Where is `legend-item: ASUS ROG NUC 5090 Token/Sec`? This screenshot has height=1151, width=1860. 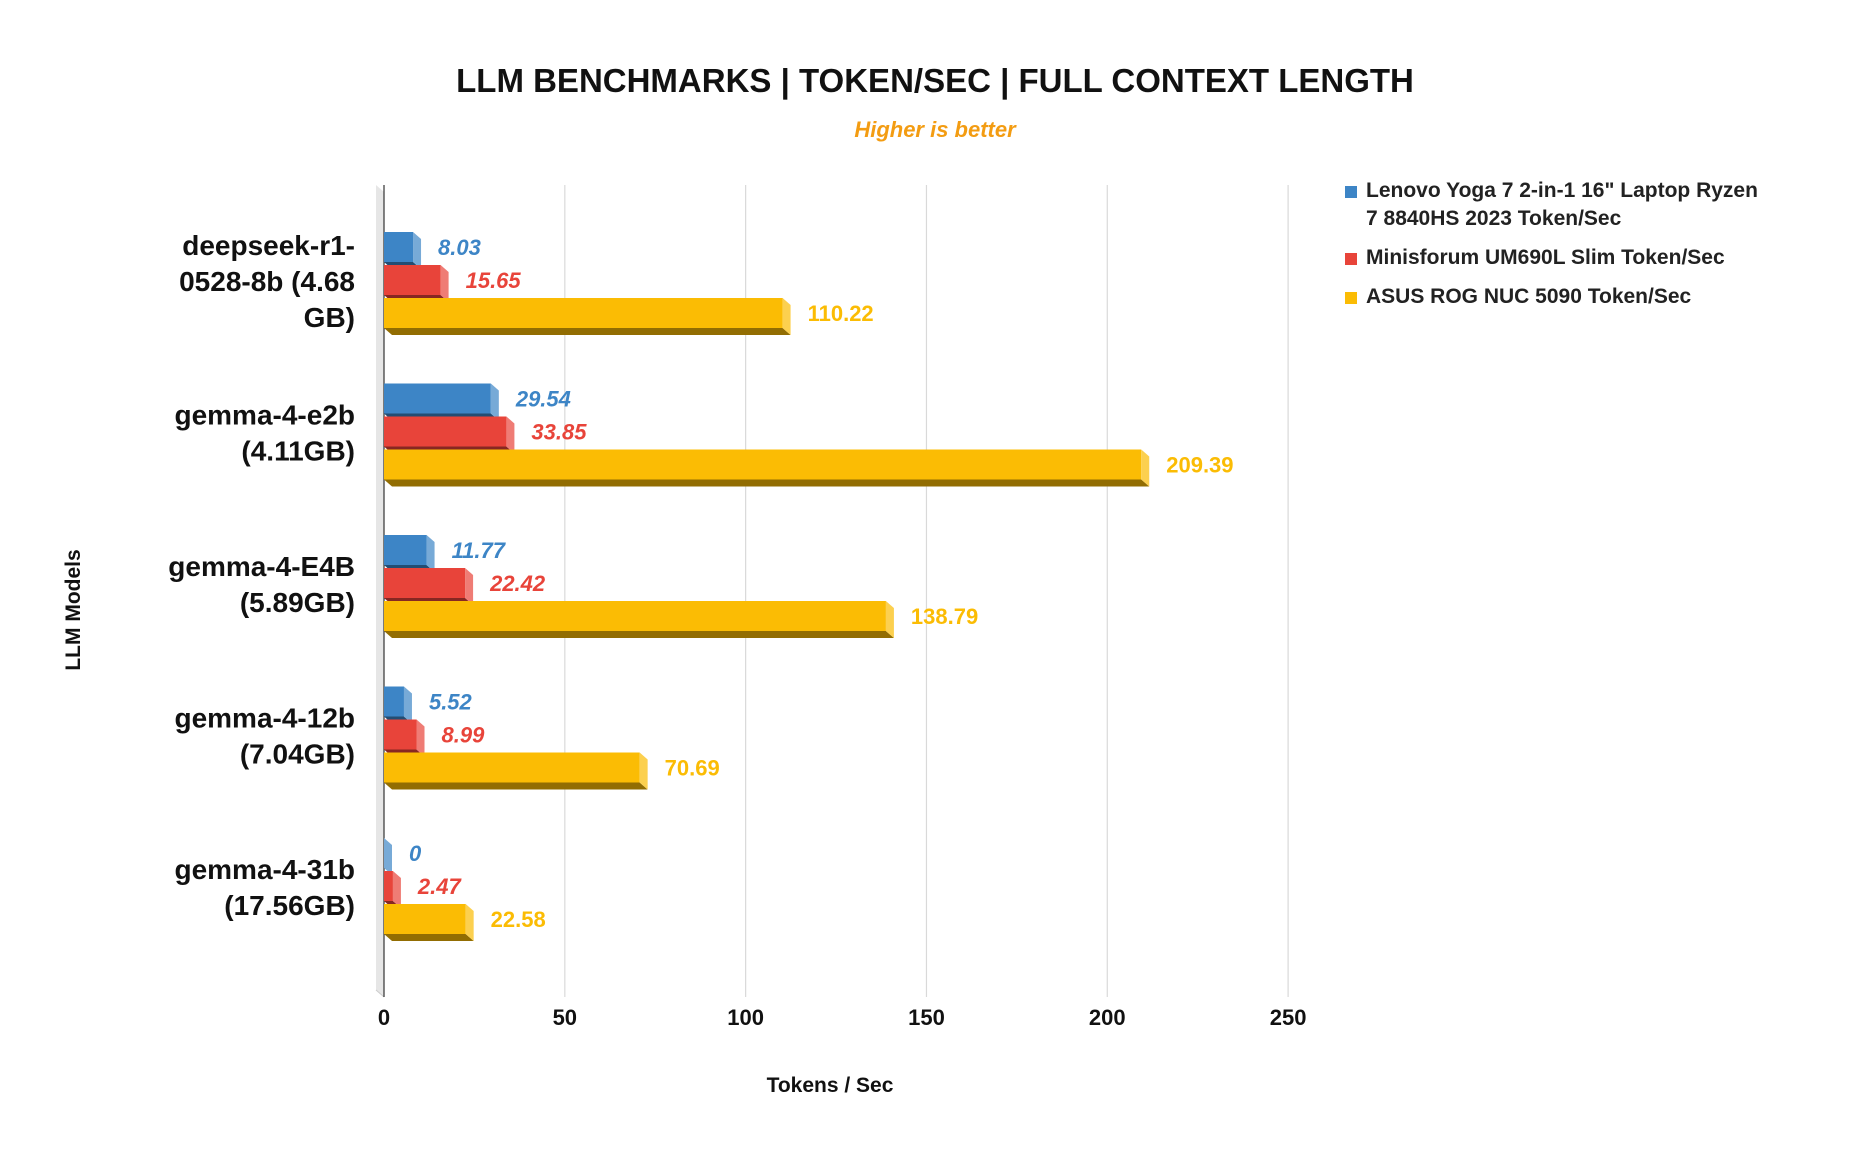
legend-item: ASUS ROG NUC 5090 Token/Sec is located at coordinates (1518, 296).